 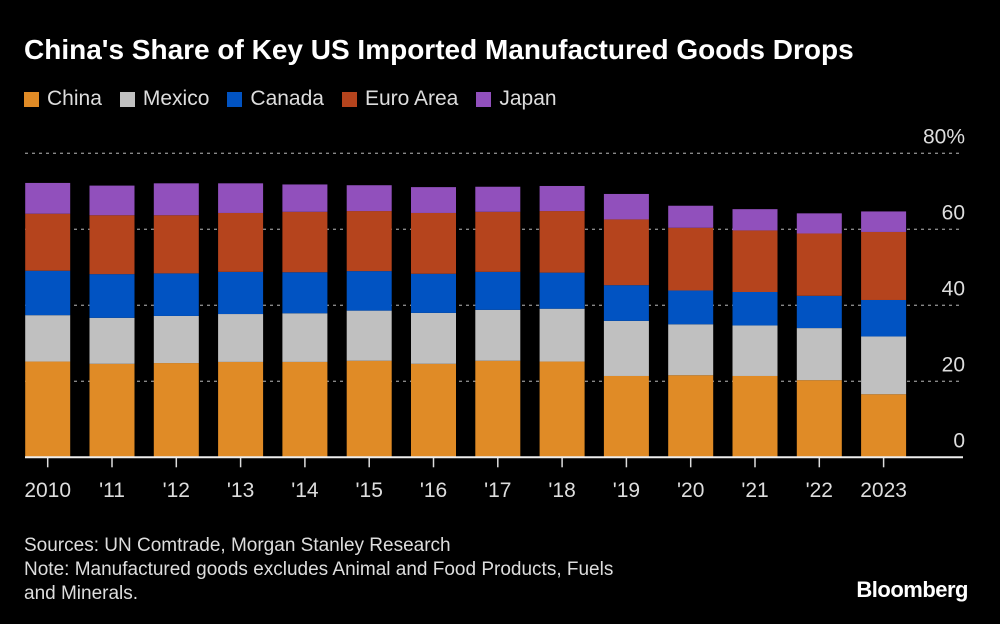 I want to click on x-tick-label: '17, so click(x=497, y=490).